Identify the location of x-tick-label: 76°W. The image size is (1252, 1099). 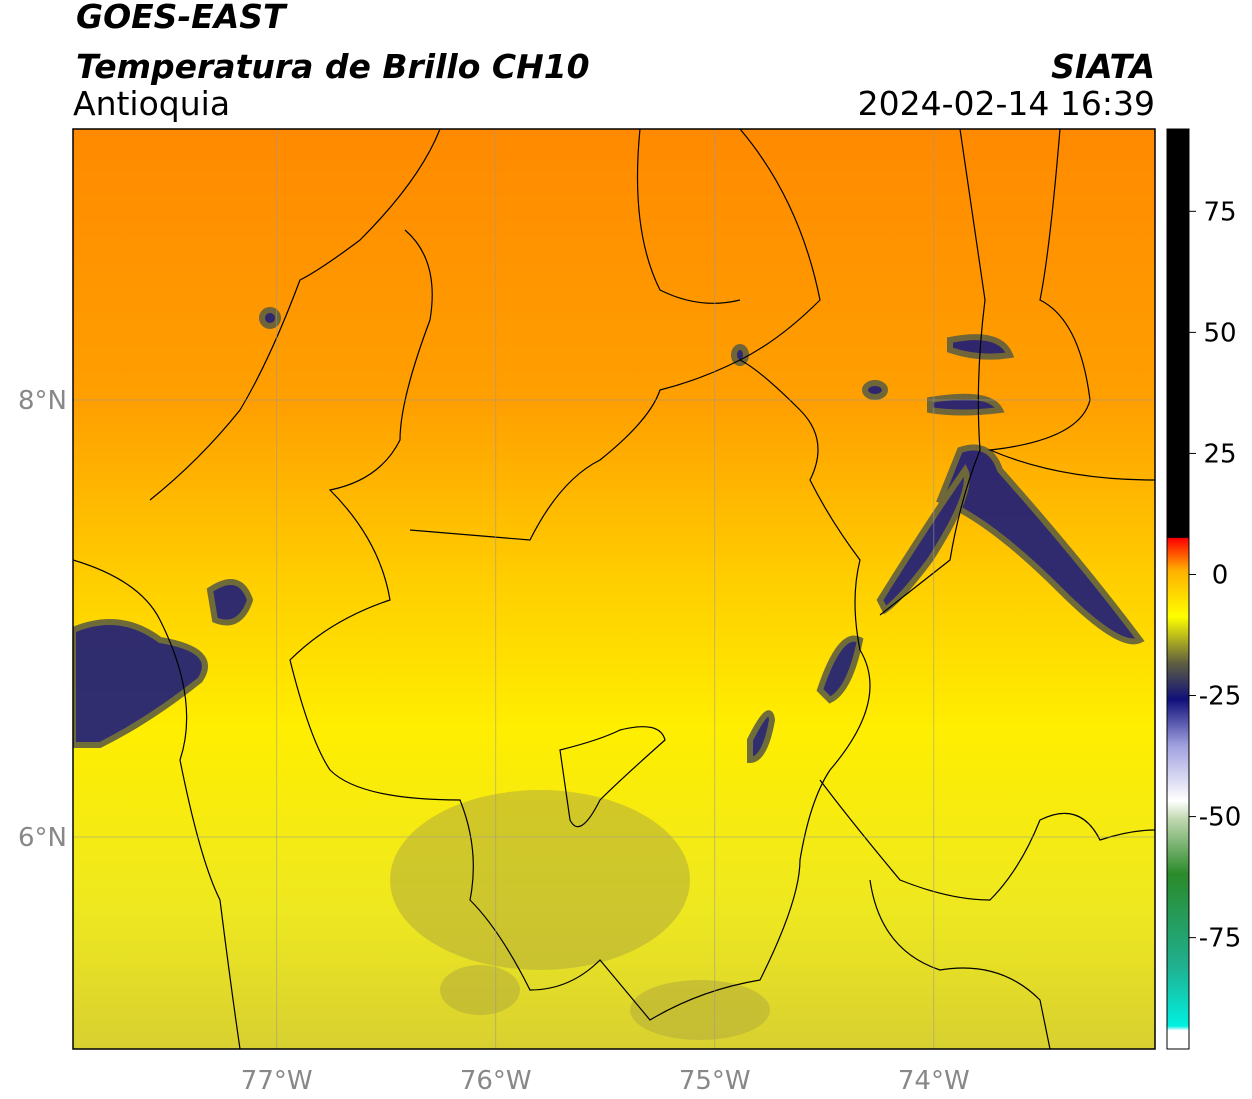
(496, 1081).